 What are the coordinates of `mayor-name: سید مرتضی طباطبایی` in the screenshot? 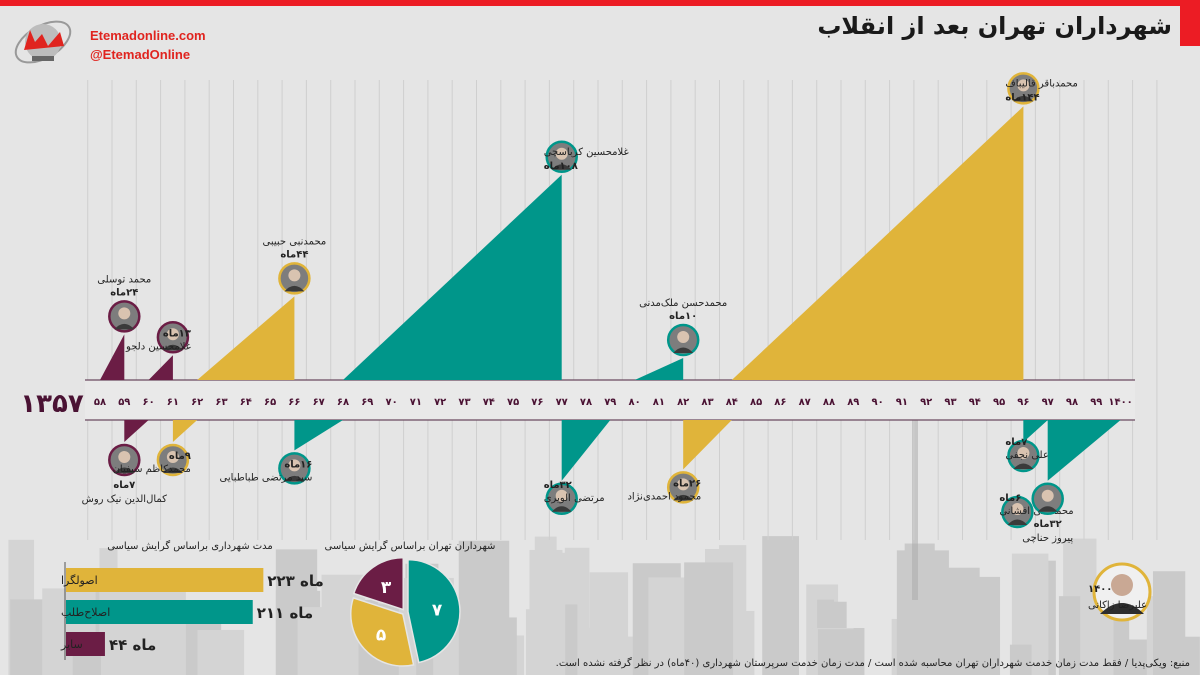 It's located at (266, 477).